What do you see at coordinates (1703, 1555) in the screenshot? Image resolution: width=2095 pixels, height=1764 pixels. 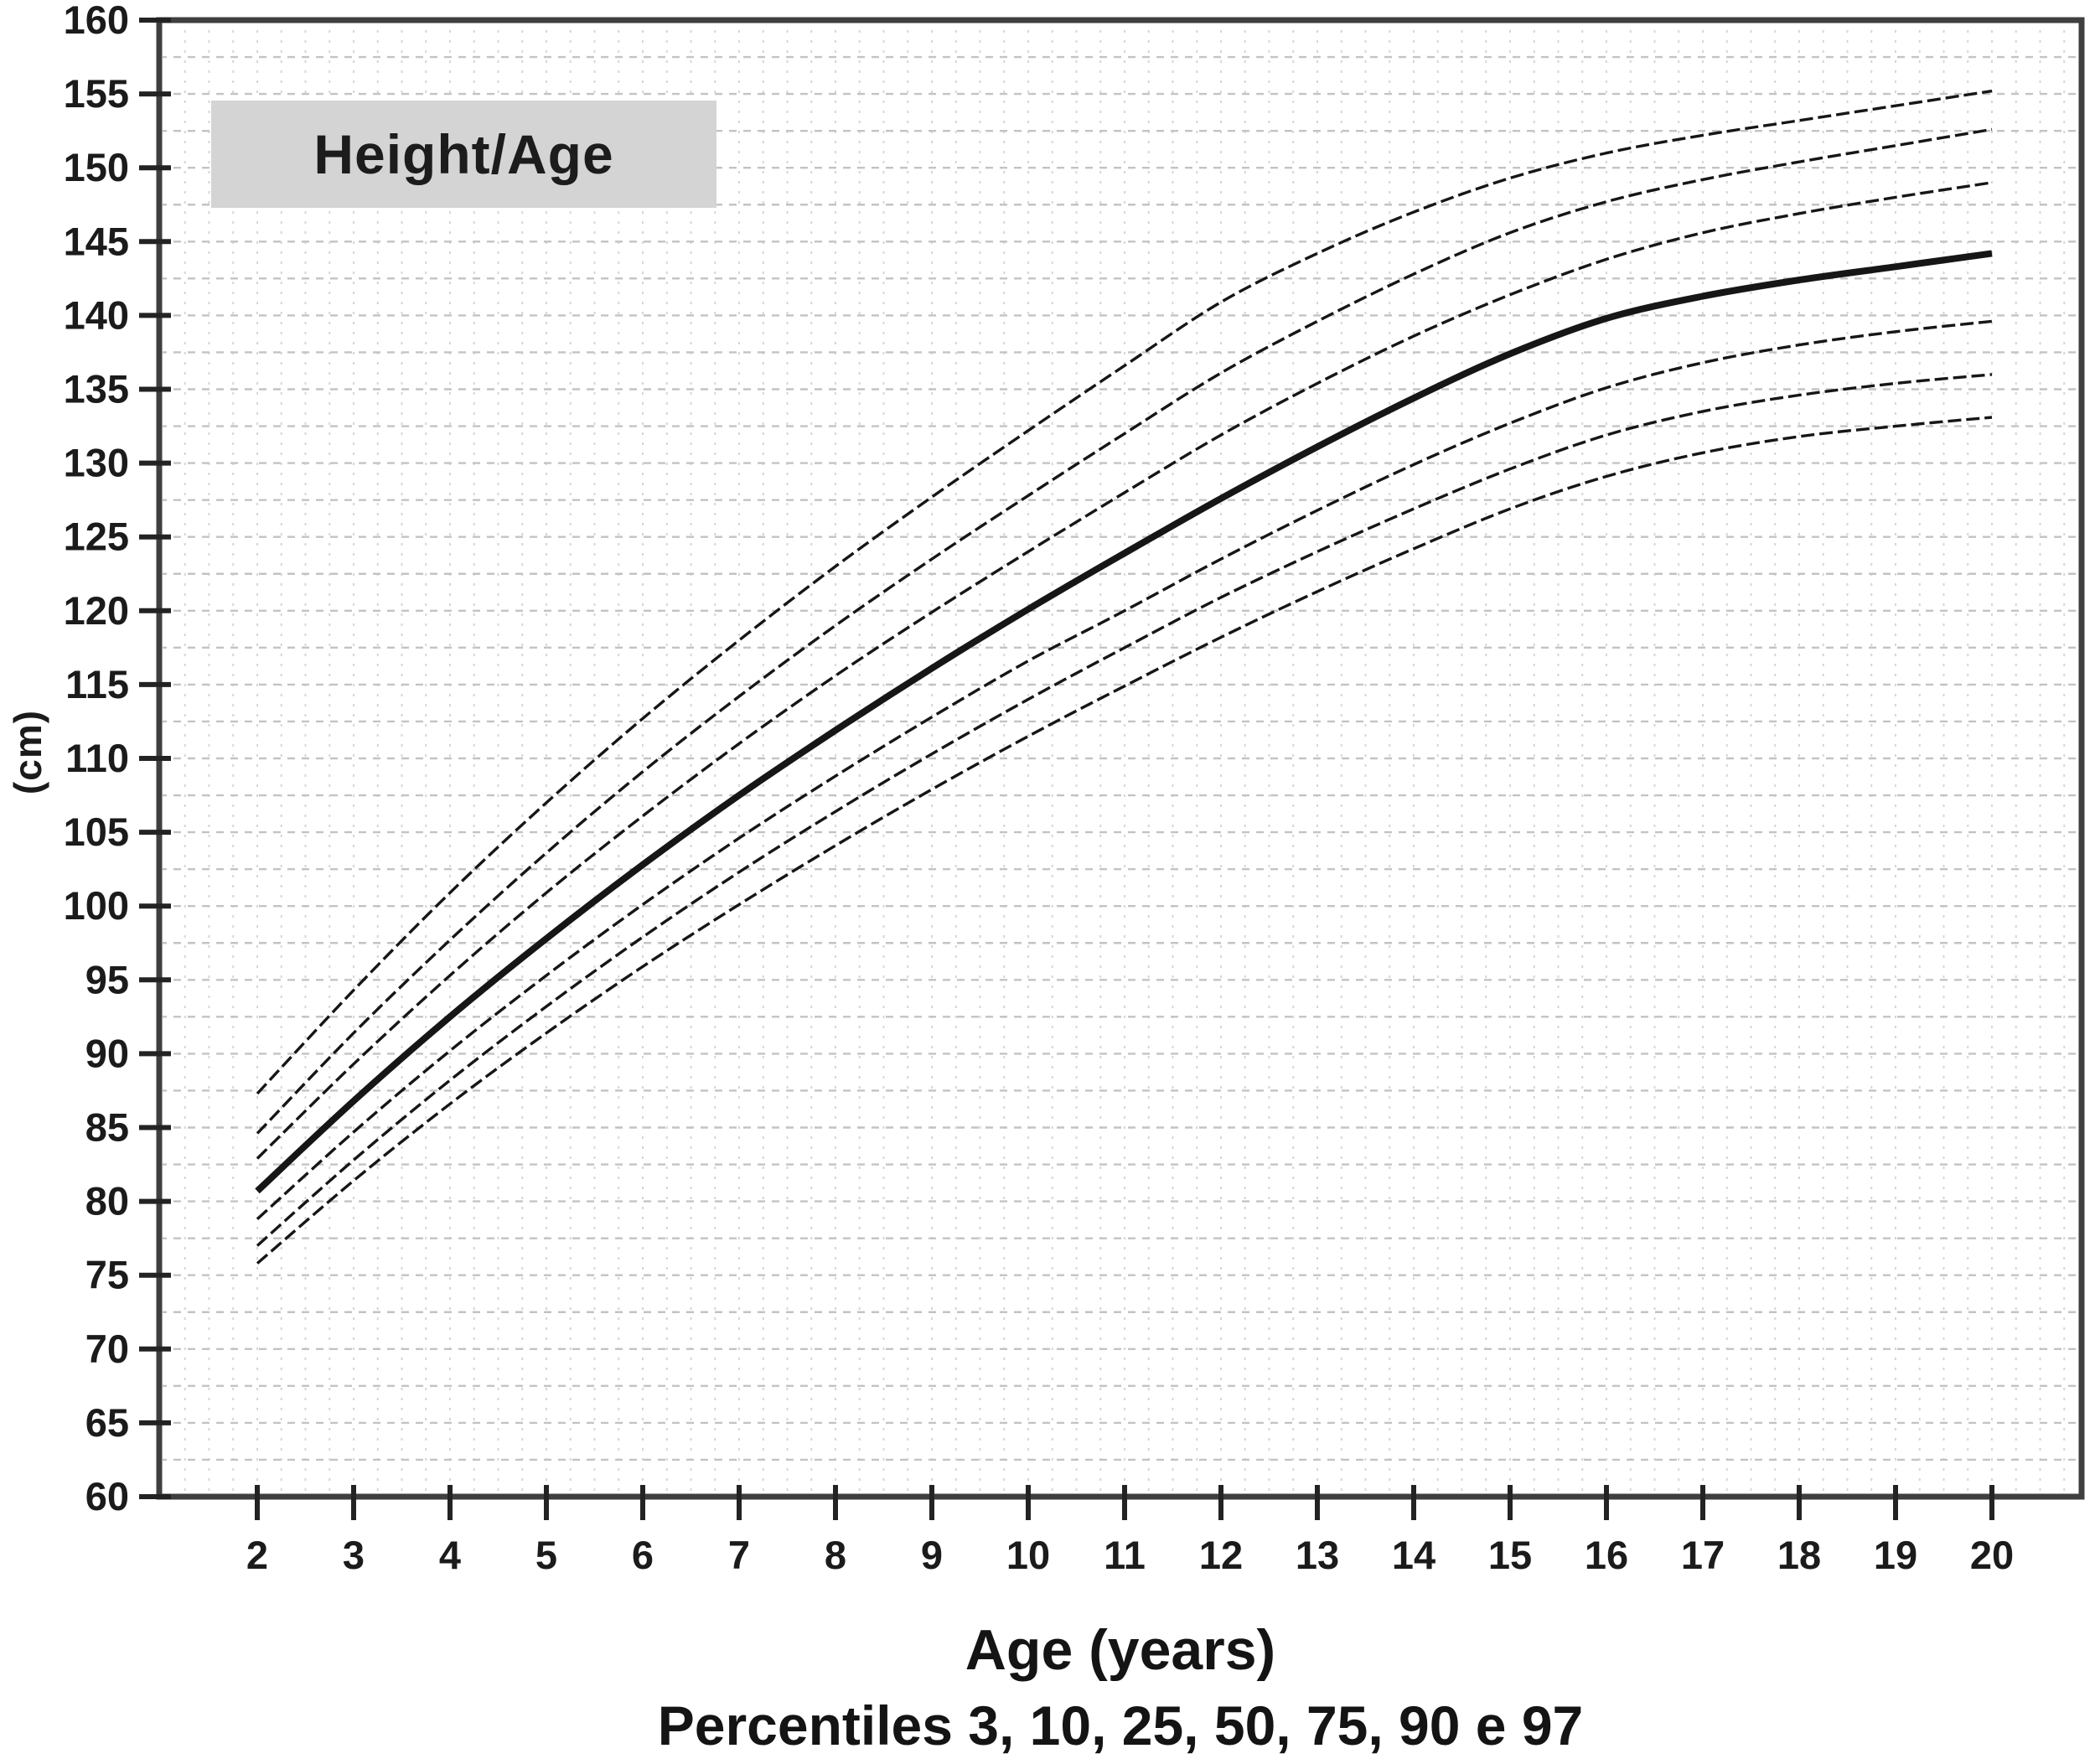 I see `x-tick-label: 17` at bounding box center [1703, 1555].